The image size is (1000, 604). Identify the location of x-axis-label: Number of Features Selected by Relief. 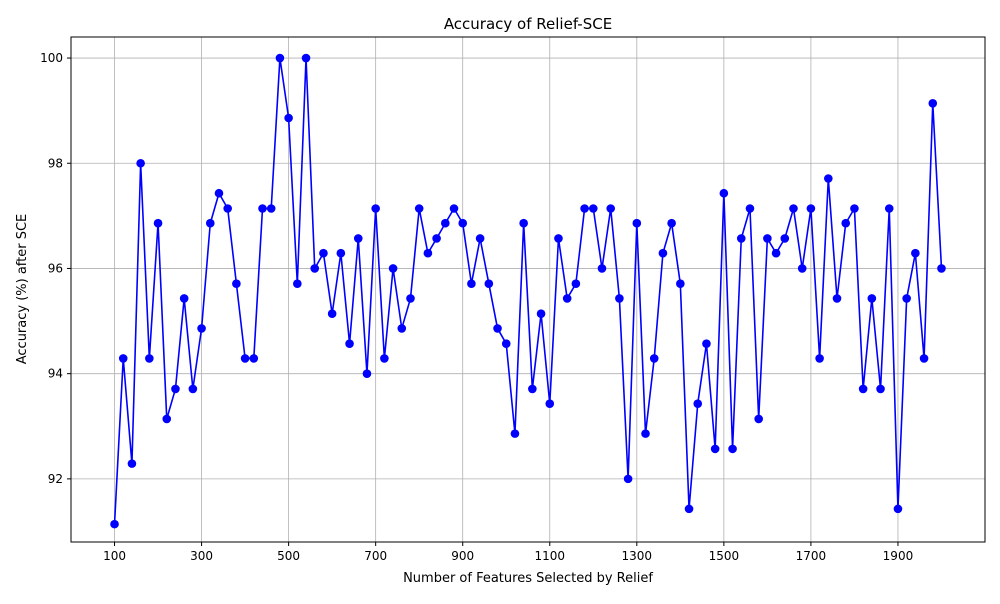
(528, 578).